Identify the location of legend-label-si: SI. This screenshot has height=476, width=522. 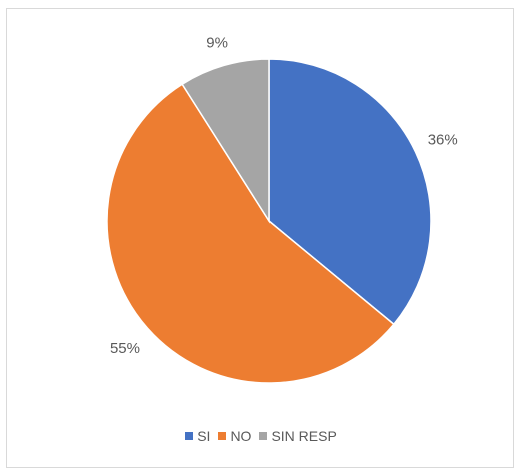
(204, 436).